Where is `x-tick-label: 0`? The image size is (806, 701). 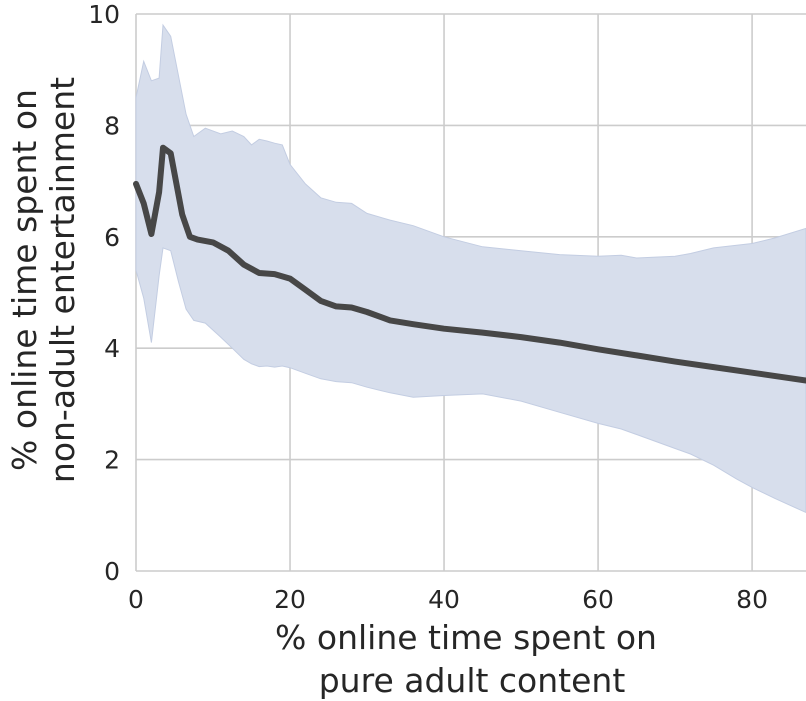
x-tick-label: 0 is located at coordinates (136, 599).